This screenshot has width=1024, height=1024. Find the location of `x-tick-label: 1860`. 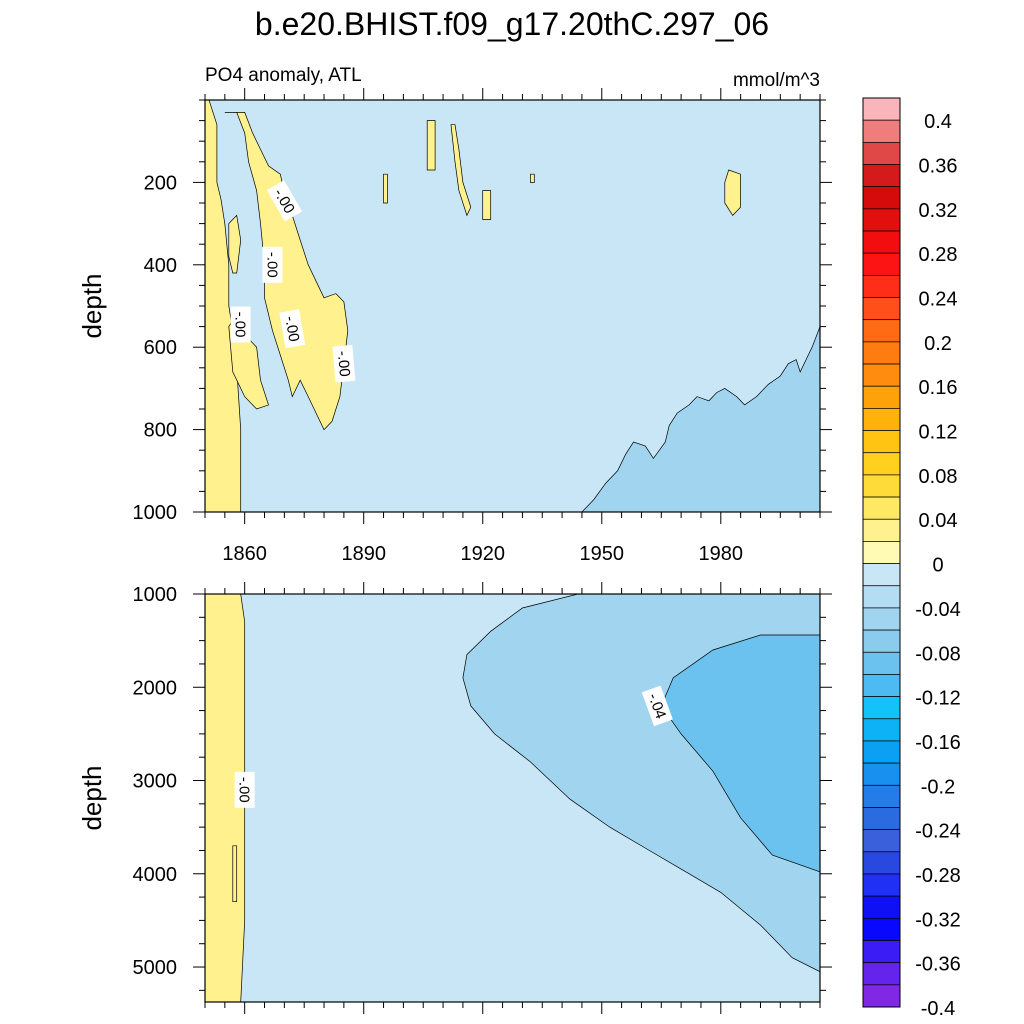

x-tick-label: 1860 is located at coordinates (244, 554).